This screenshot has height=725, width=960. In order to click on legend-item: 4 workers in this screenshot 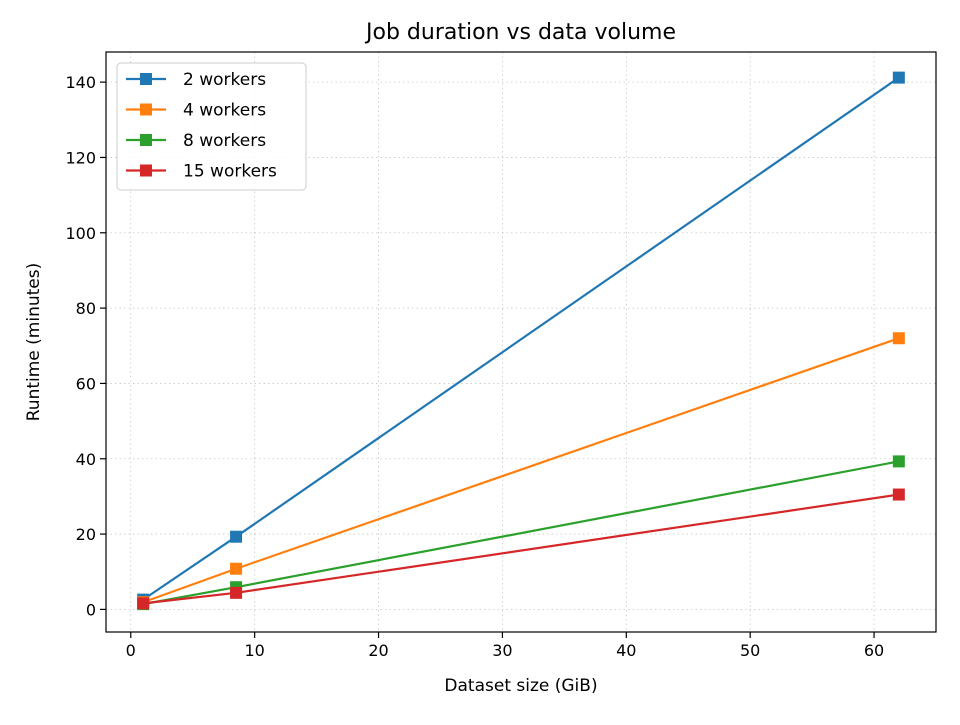, I will do `click(196, 111)`.